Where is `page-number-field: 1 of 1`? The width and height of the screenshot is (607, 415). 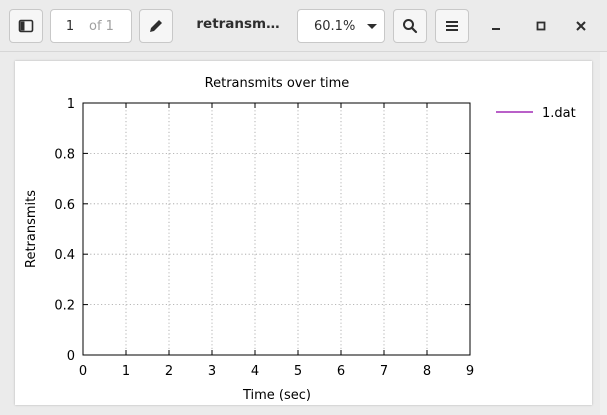
page-number-field: 1 of 1 is located at coordinates (91, 26).